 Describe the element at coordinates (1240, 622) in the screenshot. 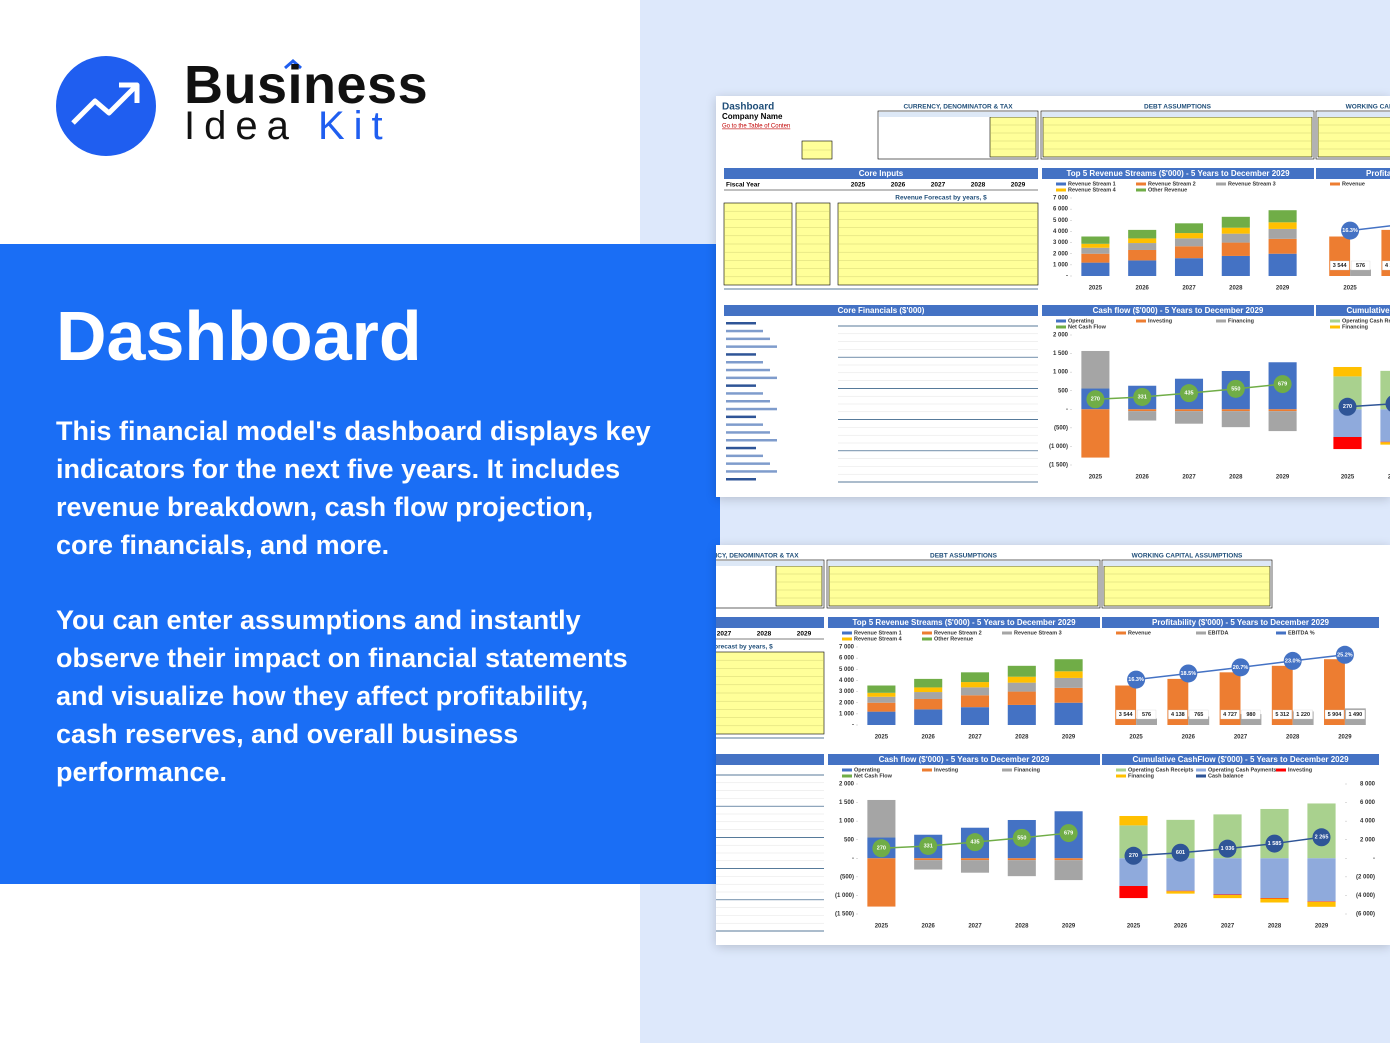

I see `chart-title-bar` at that location.